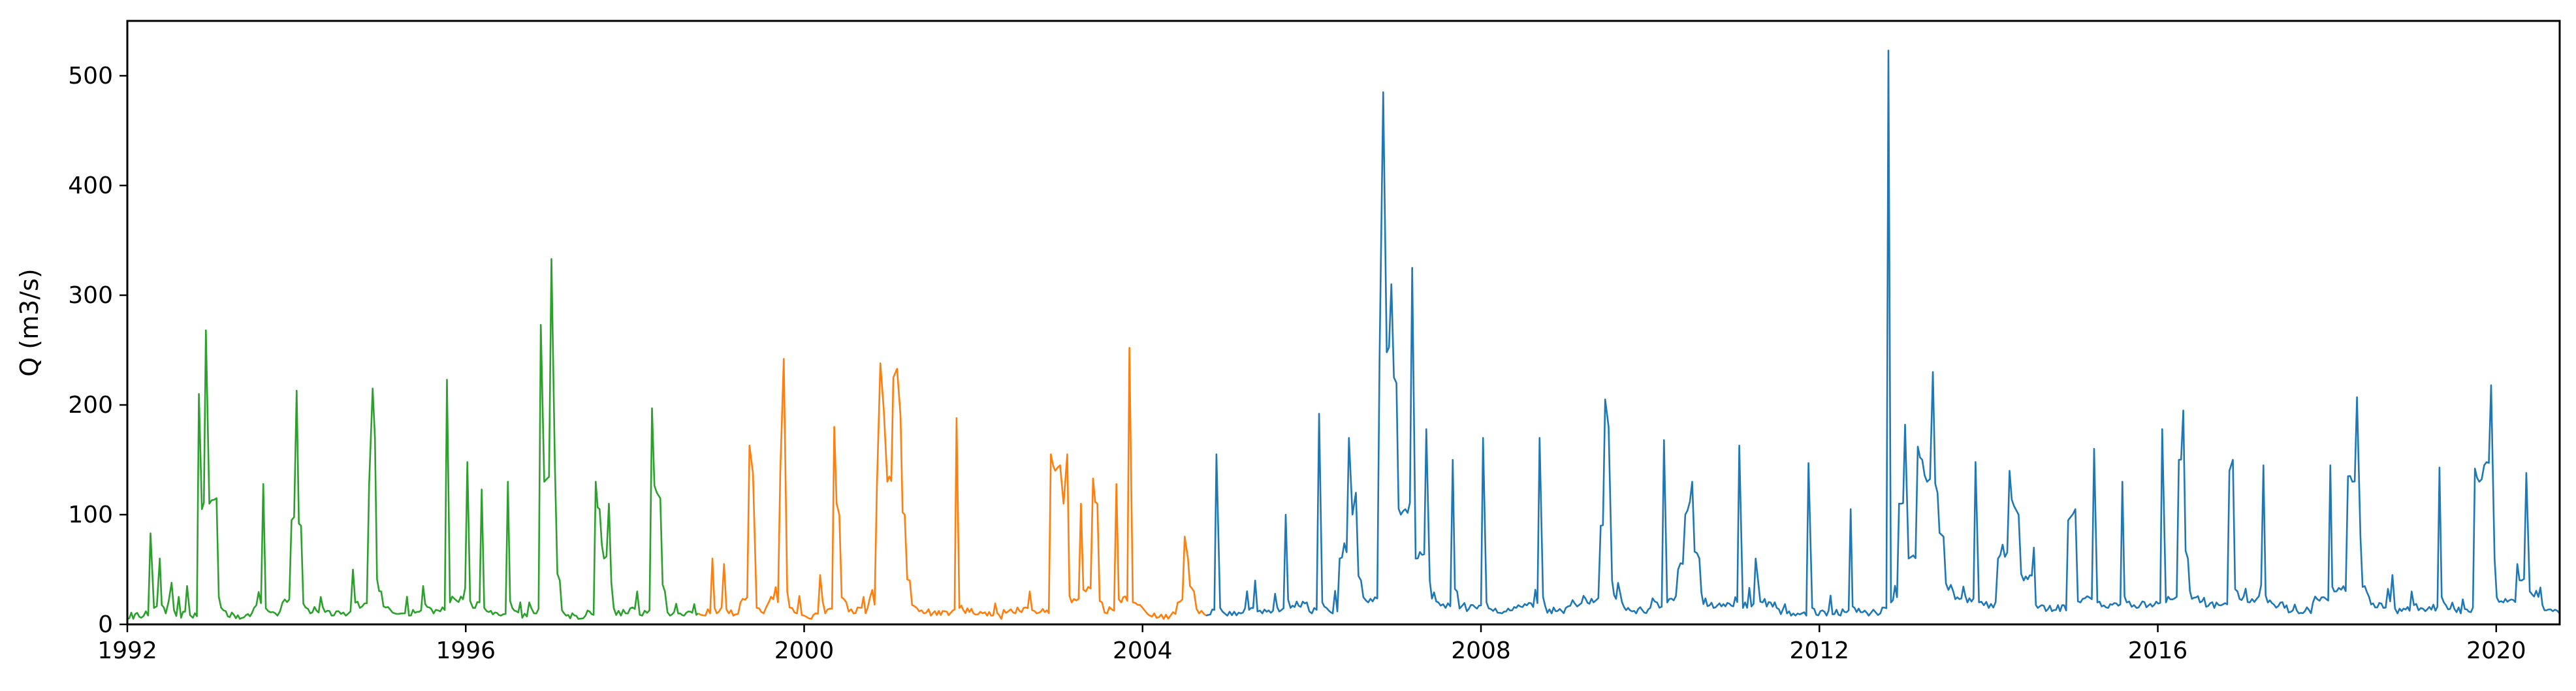 This screenshot has height=691, width=2576. I want to click on x-tick-label: 2008, so click(1481, 650).